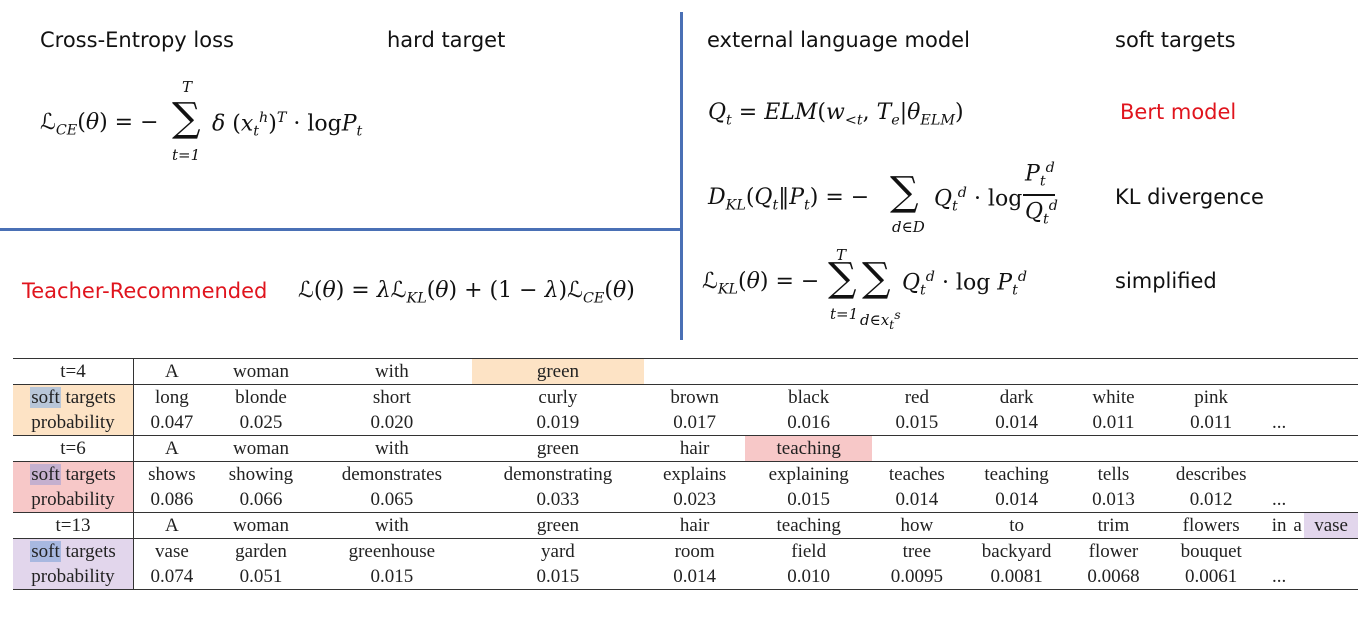 The width and height of the screenshot is (1367, 626). Describe the element at coordinates (908, 227) in the screenshot. I see `kl-sum-lower: d∈D` at that location.